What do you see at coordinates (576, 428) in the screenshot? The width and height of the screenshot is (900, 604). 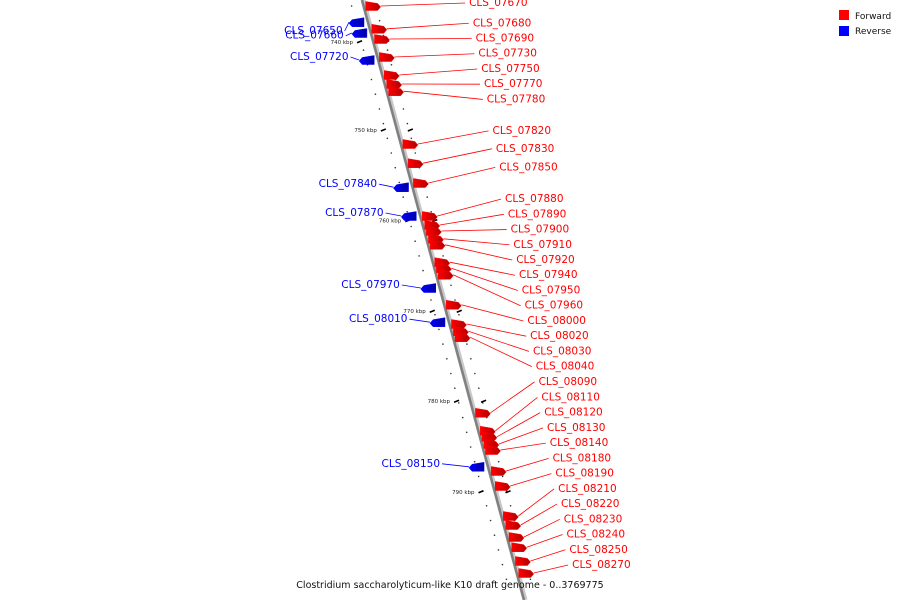 I see `gene-label: CLS_08130` at bounding box center [576, 428].